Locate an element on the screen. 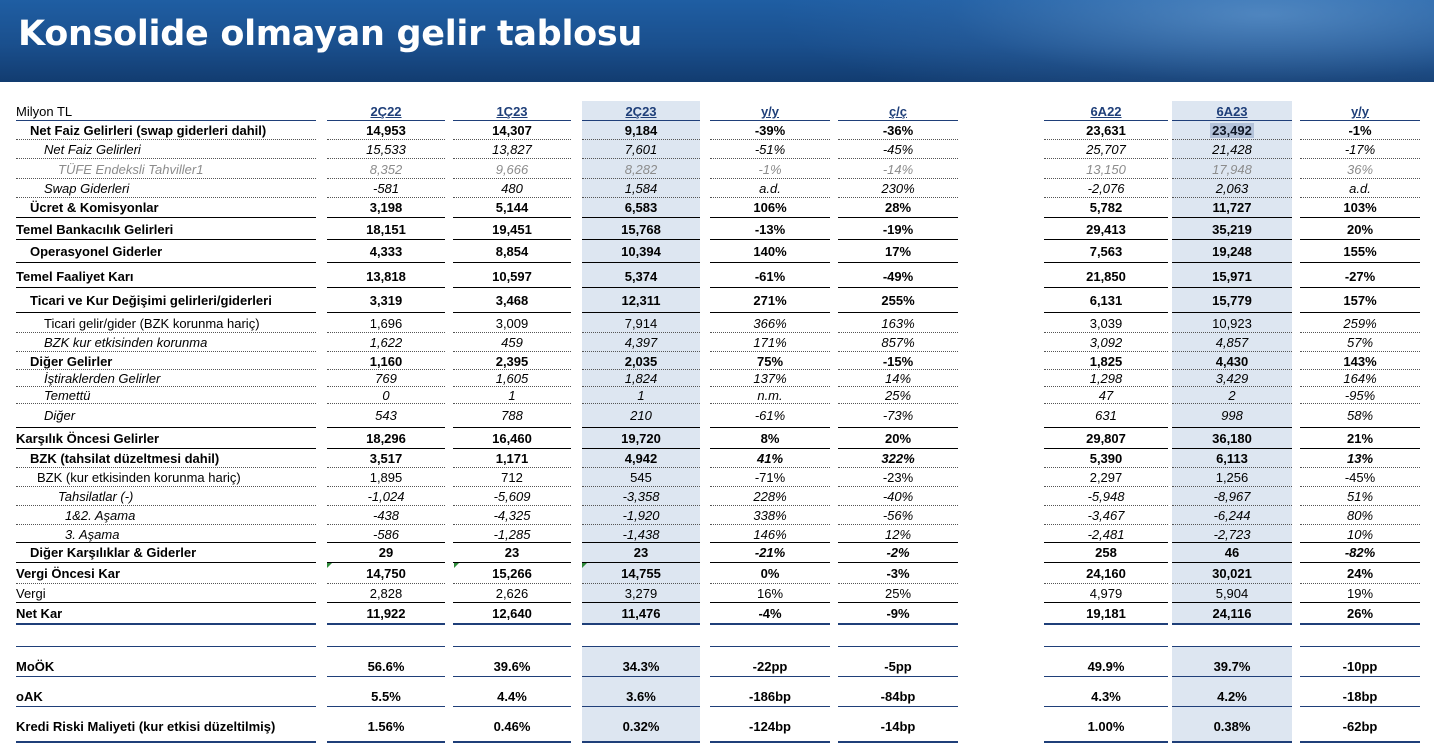 The width and height of the screenshot is (1434, 748). value-cell: 25% is located at coordinates (898, 593).